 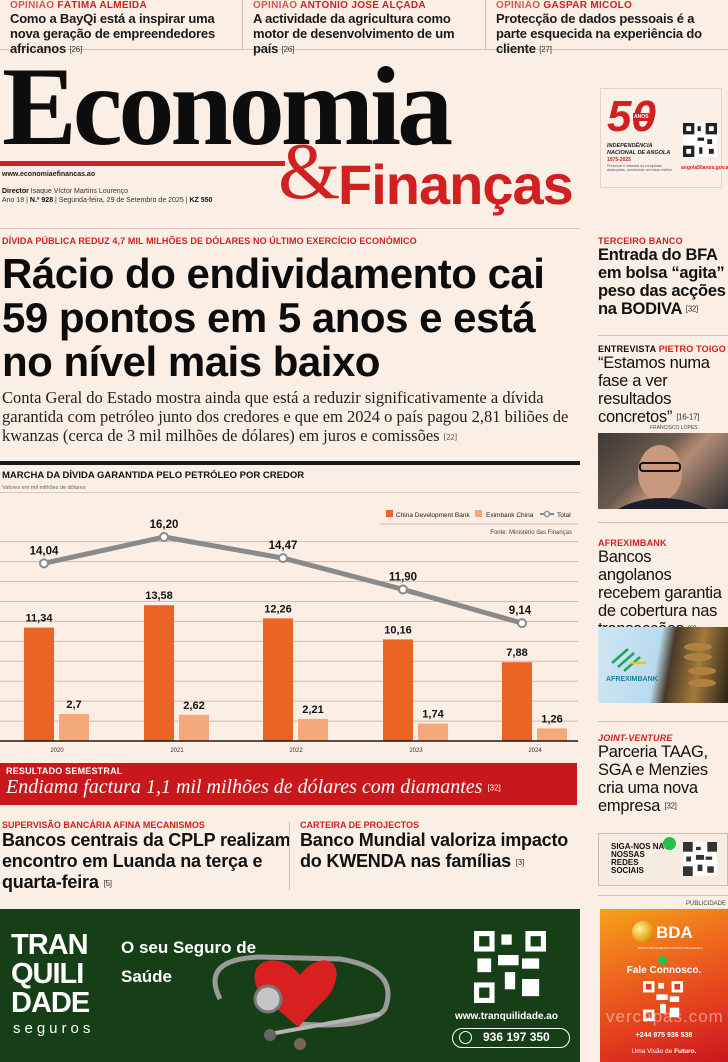 I want to click on chart-subtitle: Valores em mil milhões de dólares, so click(x=44, y=488).